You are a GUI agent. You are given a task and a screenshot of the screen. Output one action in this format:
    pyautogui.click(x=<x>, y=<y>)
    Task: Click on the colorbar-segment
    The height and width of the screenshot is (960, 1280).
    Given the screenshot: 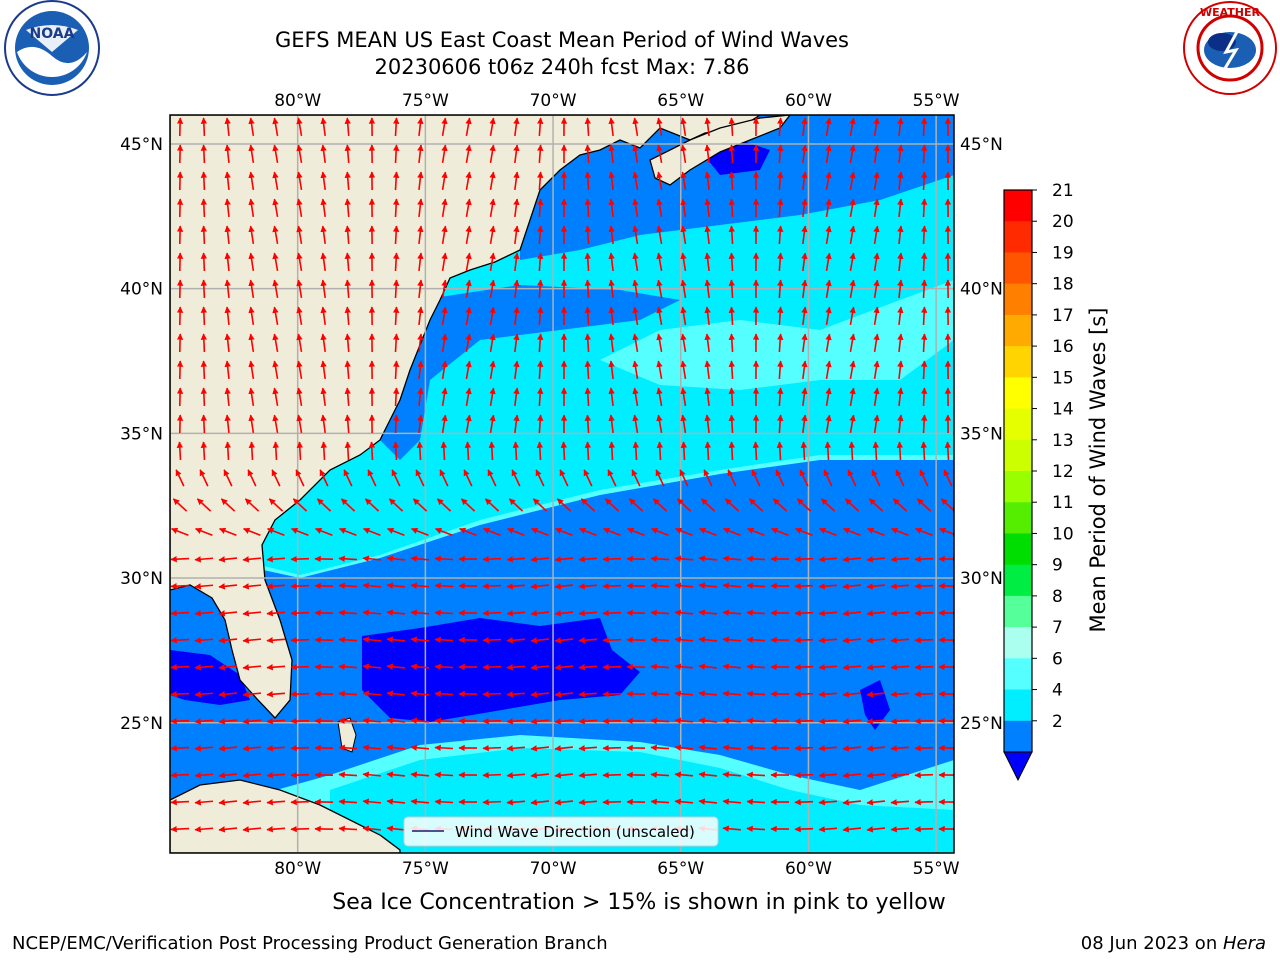 What is the action you would take?
    pyautogui.click(x=1018, y=549)
    